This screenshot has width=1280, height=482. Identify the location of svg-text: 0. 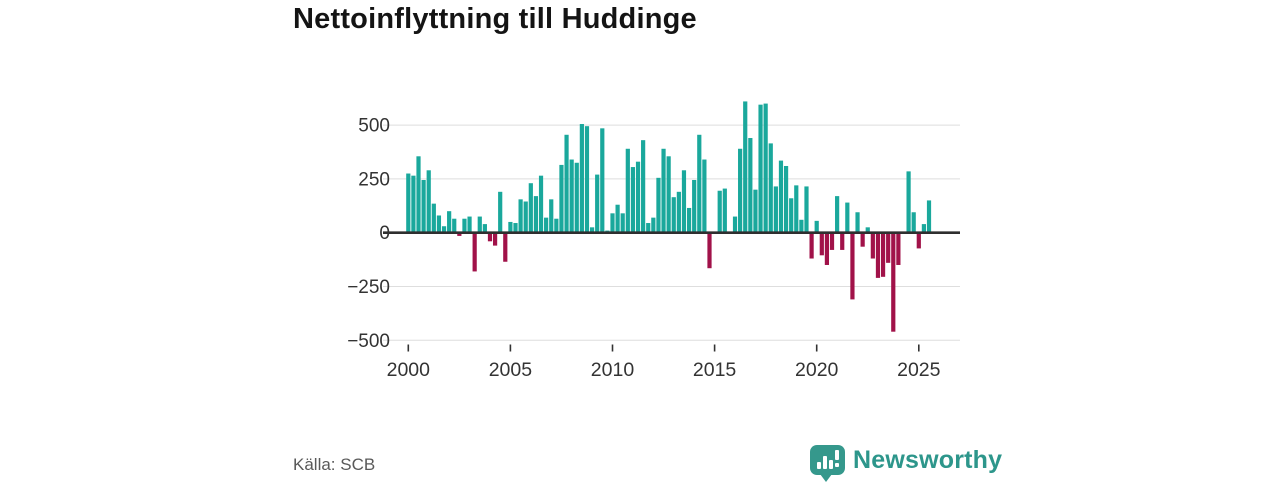
(384, 233).